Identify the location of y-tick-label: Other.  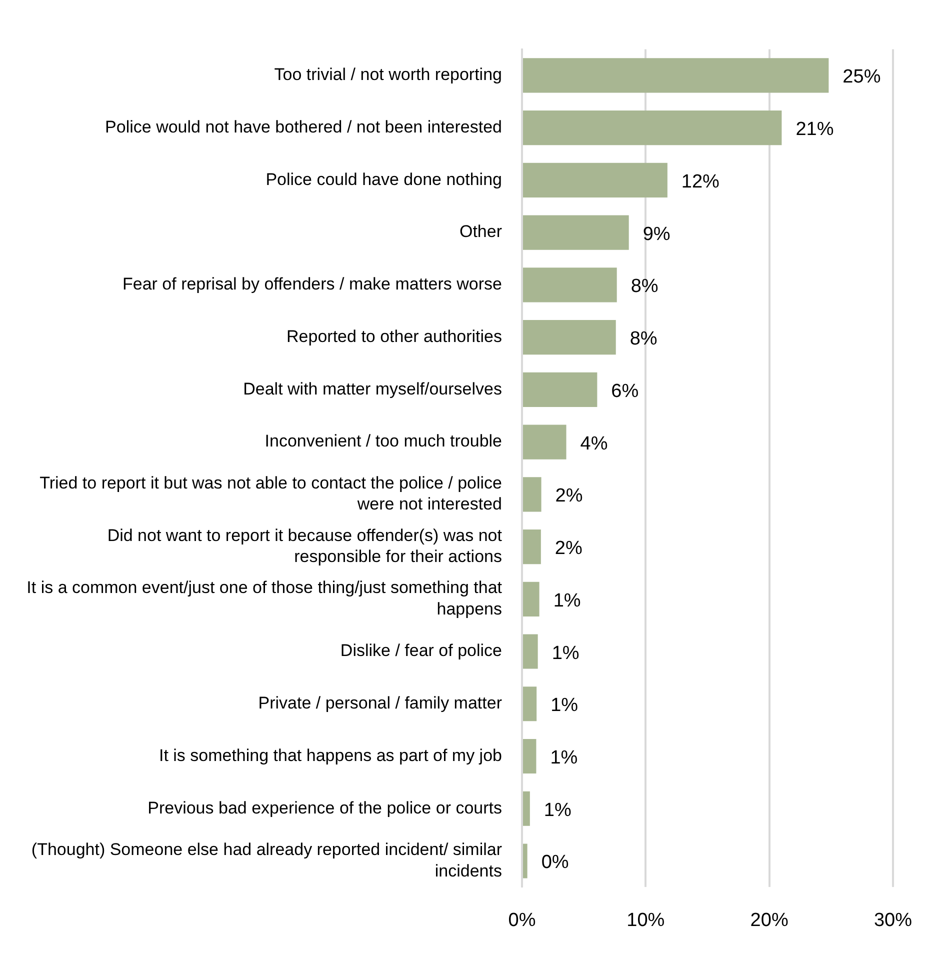
(480, 232).